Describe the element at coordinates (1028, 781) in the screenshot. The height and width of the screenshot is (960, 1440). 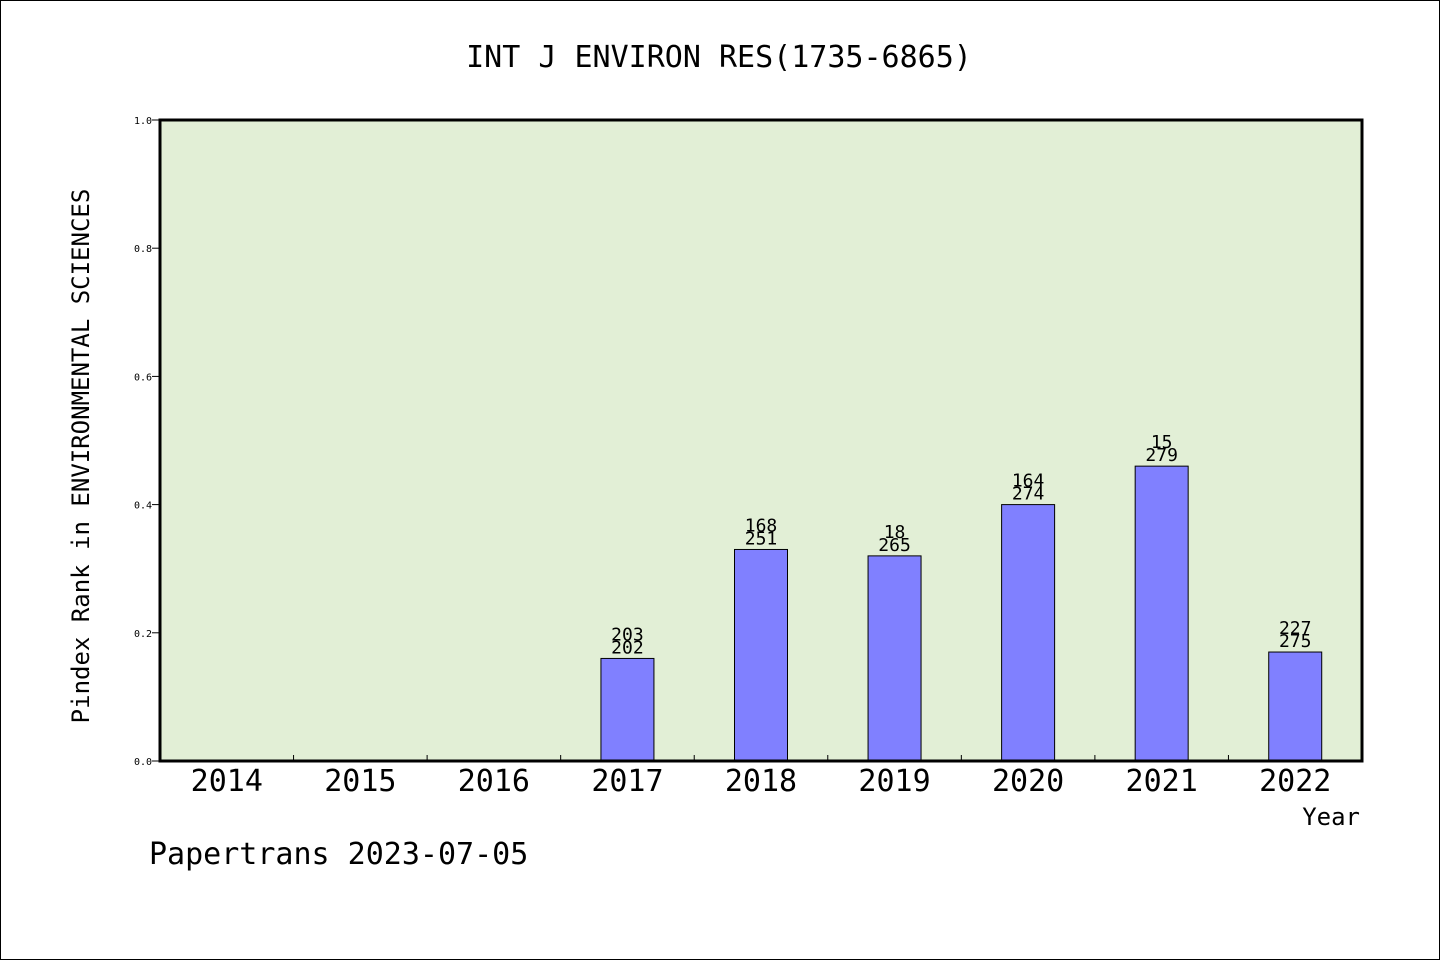
I see `x-tick-label: 2020` at that location.